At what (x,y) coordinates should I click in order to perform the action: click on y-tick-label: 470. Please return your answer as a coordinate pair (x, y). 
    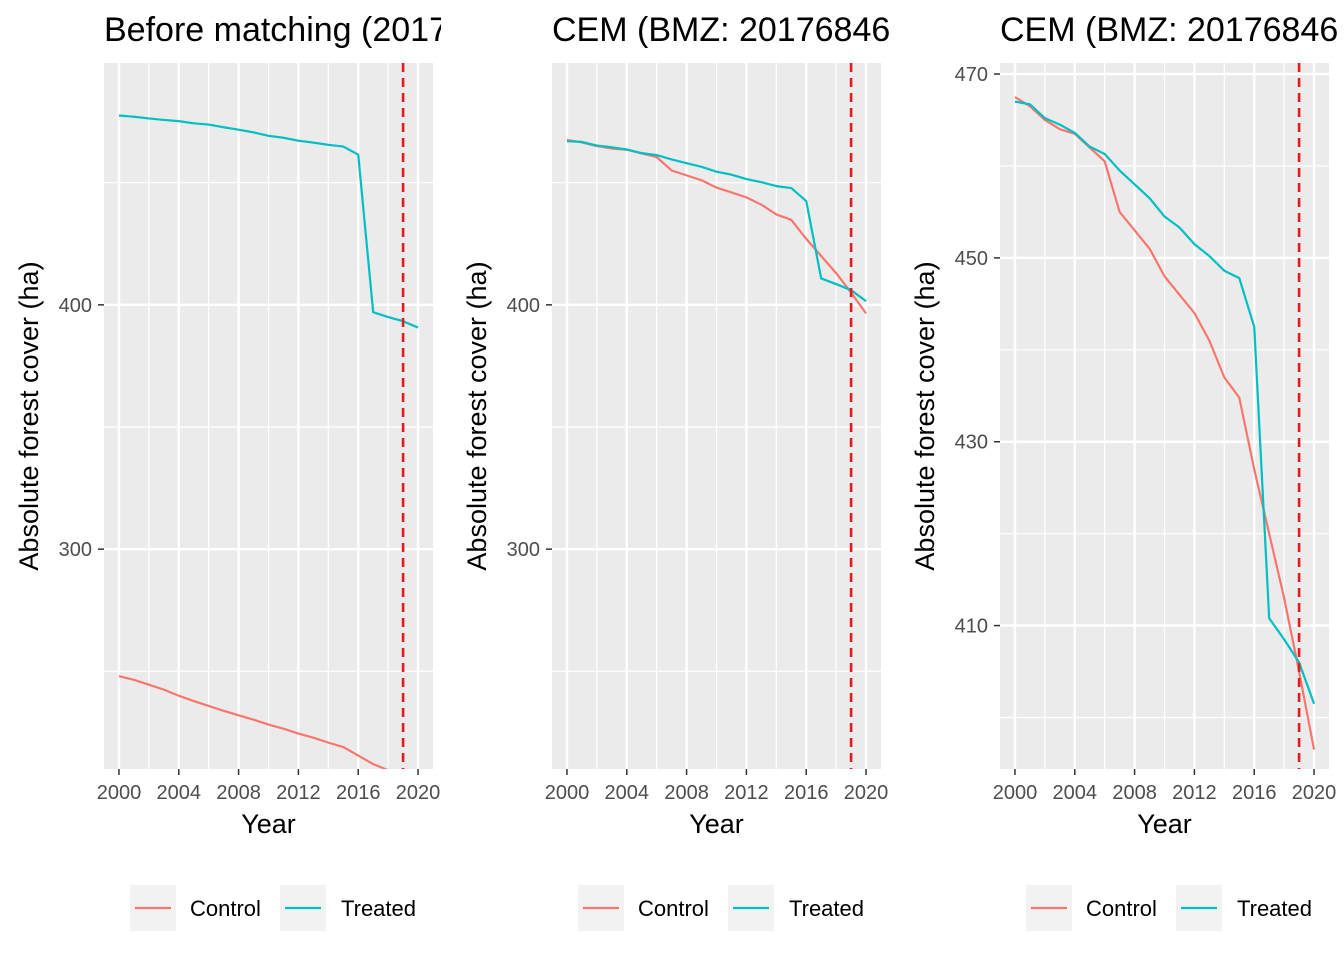
    Looking at the image, I should click on (971, 75).